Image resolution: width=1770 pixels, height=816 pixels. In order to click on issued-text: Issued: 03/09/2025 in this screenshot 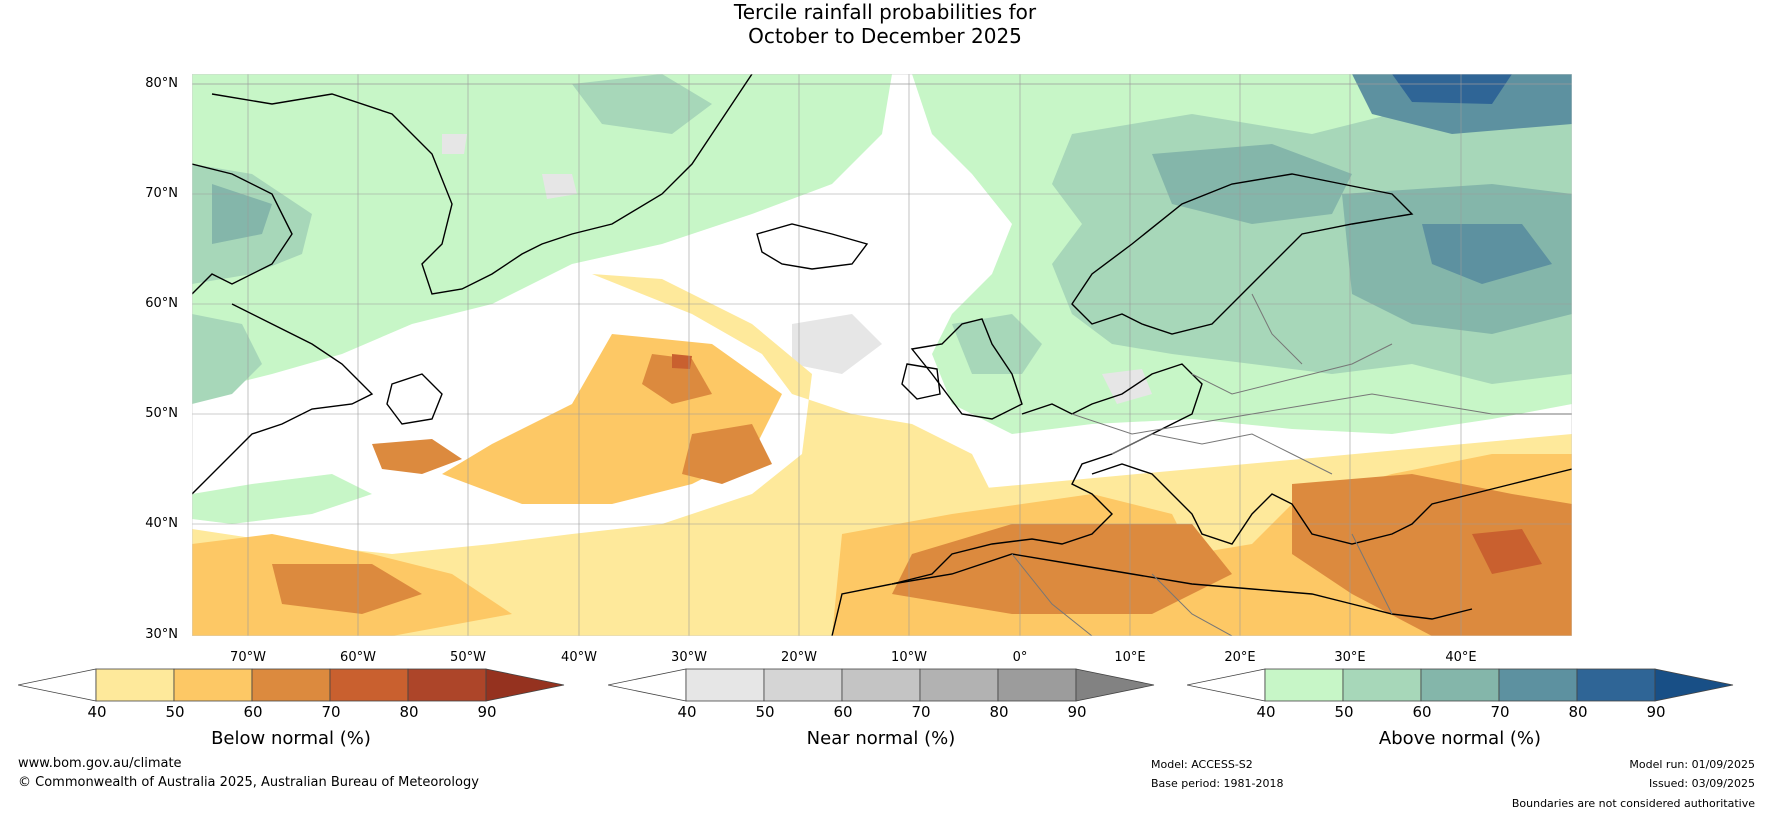, I will do `click(1701, 783)`.